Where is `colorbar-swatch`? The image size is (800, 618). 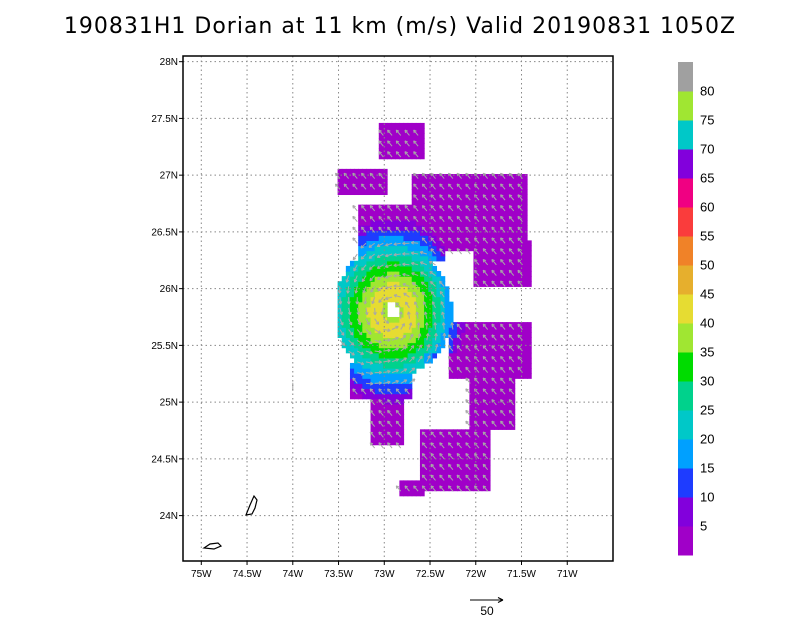 colorbar-swatch is located at coordinates (685, 425).